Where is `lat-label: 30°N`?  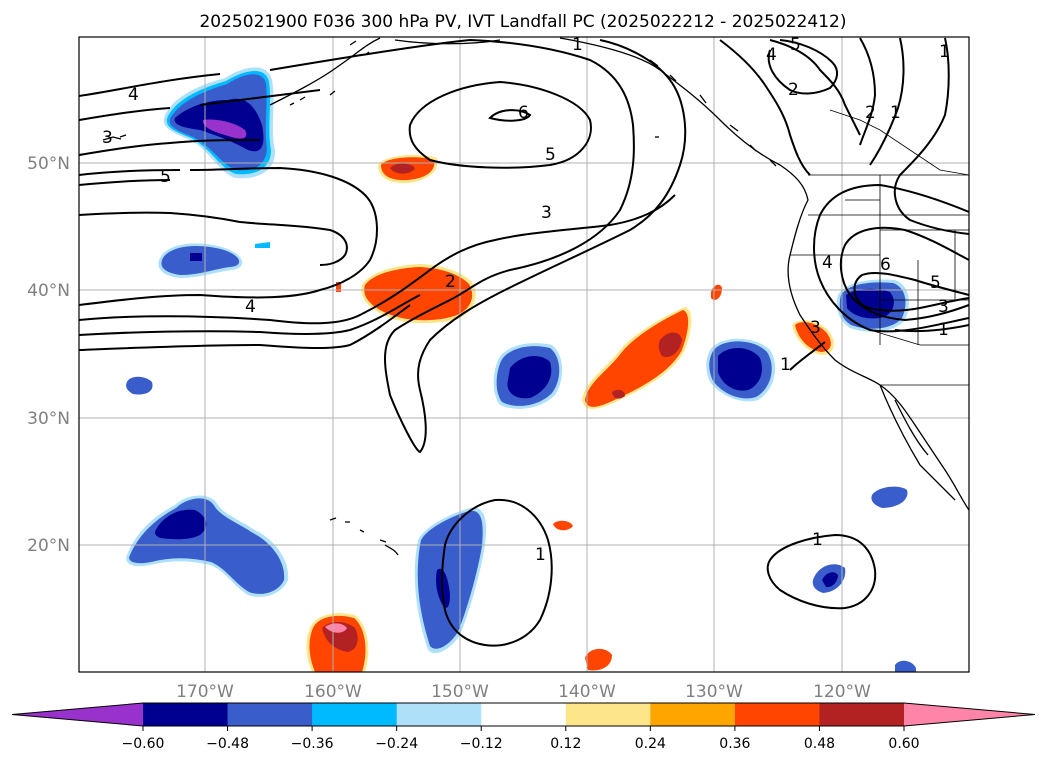 lat-label: 30°N is located at coordinates (48, 419).